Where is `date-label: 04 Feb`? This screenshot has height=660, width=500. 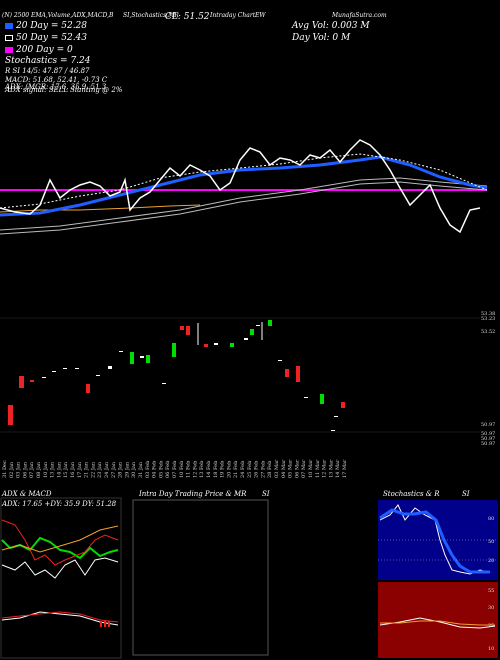 date-label: 04 Feb is located at coordinates (155, 469).